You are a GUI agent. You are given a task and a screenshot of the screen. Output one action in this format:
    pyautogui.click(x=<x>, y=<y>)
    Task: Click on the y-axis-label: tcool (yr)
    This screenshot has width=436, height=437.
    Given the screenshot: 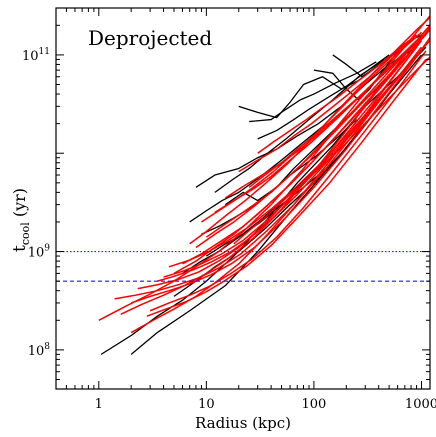 What is the action you would take?
    pyautogui.click(x=21, y=220)
    